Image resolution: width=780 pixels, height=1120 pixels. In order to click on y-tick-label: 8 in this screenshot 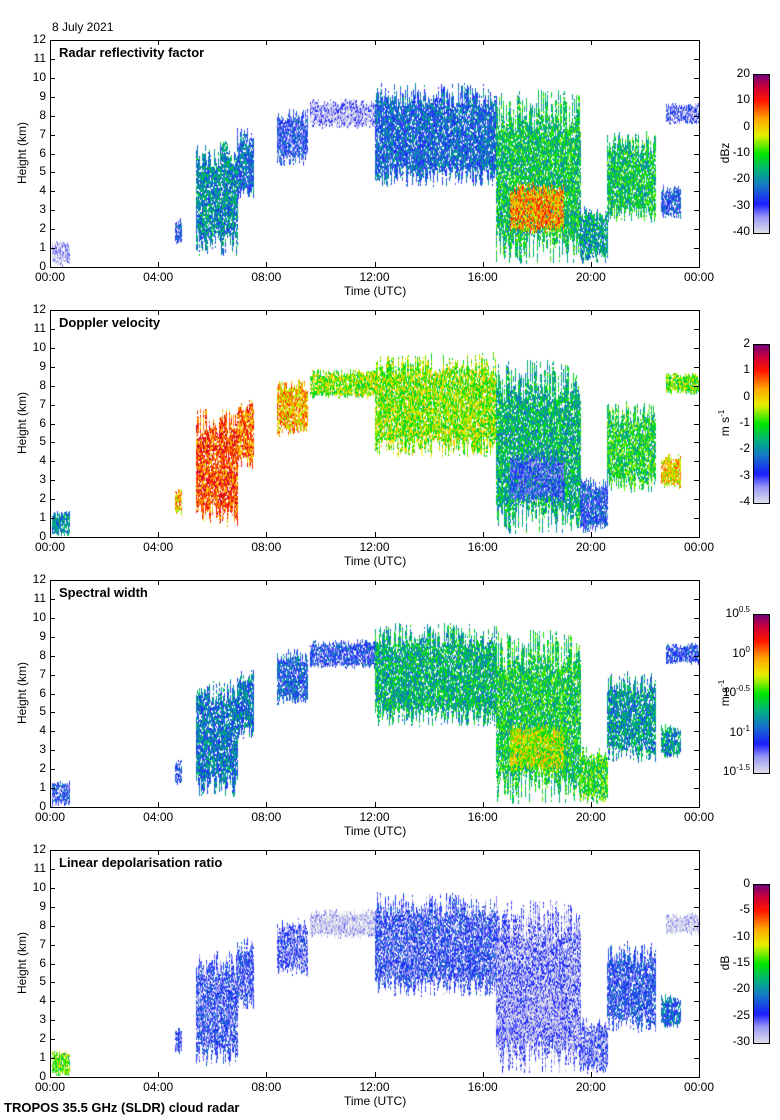, I will do `click(42, 654)`.